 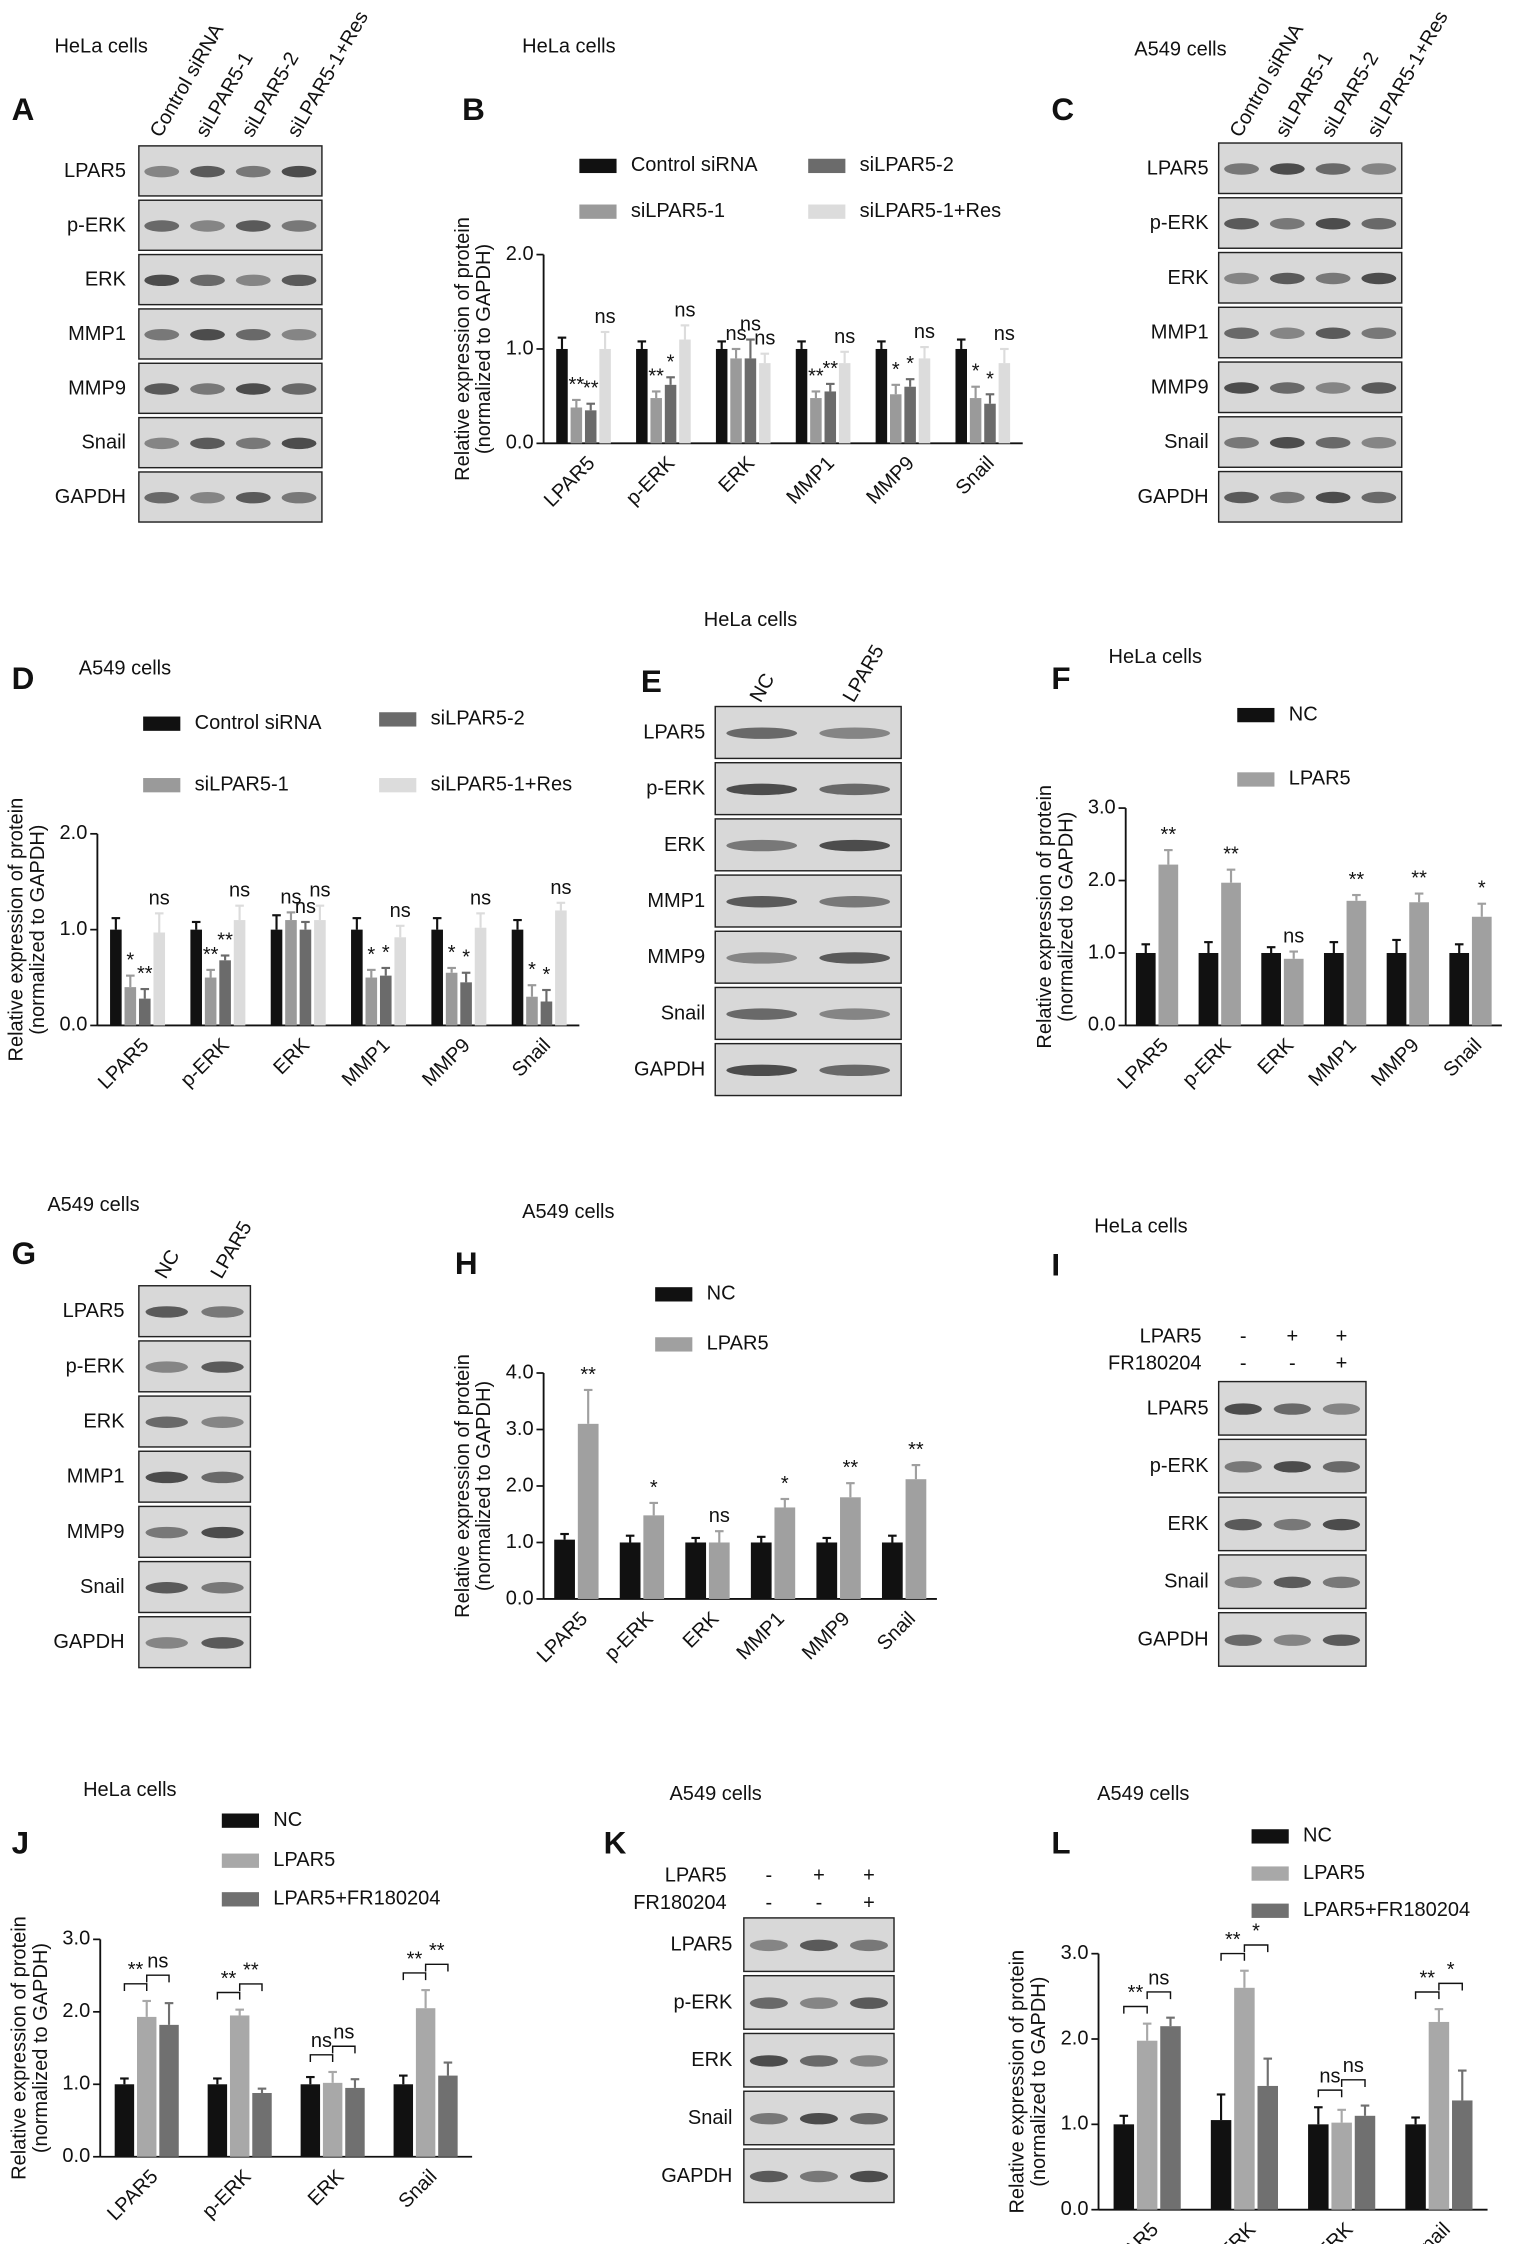 I want to click on legend-label: NC, so click(x=1303, y=714).